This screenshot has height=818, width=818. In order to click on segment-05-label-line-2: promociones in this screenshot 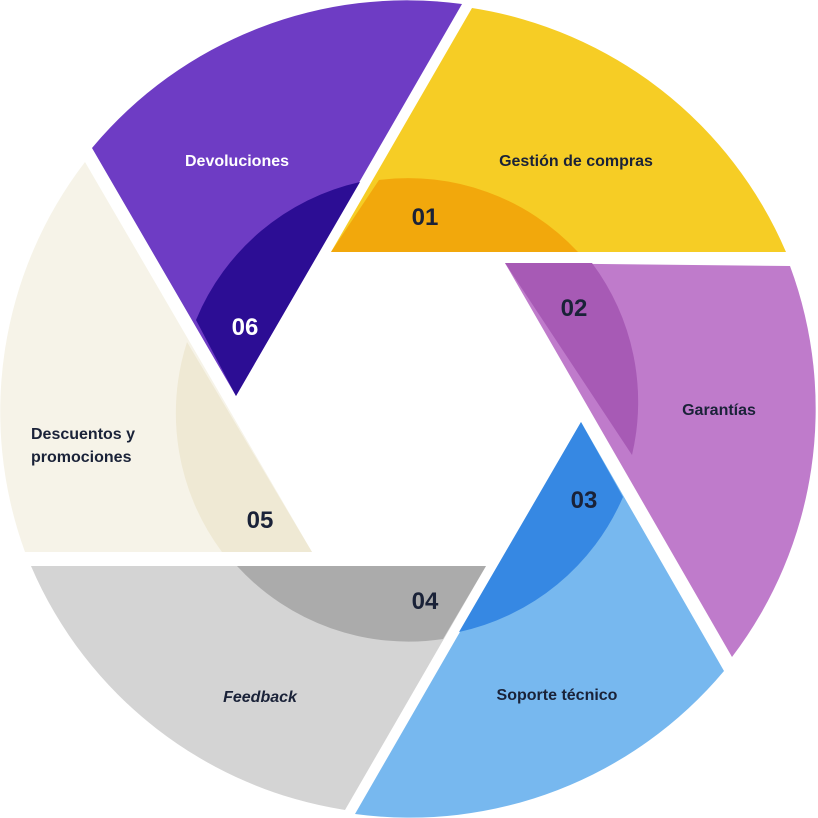, I will do `click(81, 457)`.